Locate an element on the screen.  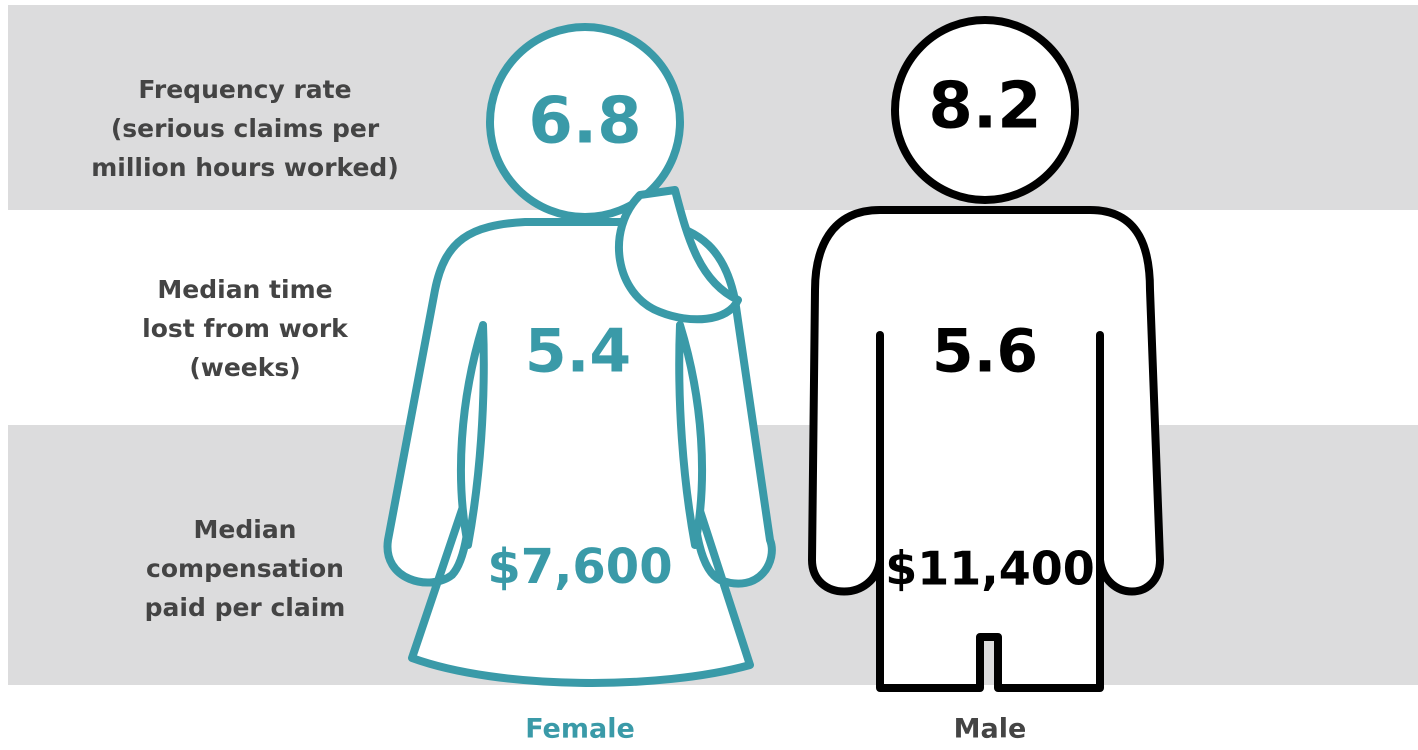
row-label: Median is located at coordinates (245, 529).